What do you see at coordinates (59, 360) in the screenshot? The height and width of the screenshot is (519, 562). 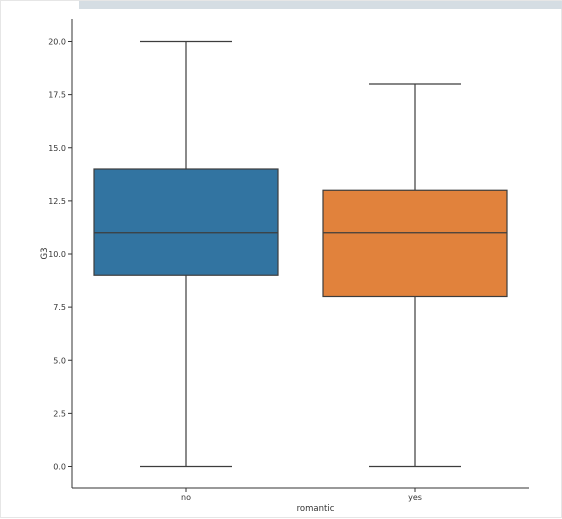 I see `y-tick-label: 5.0` at bounding box center [59, 360].